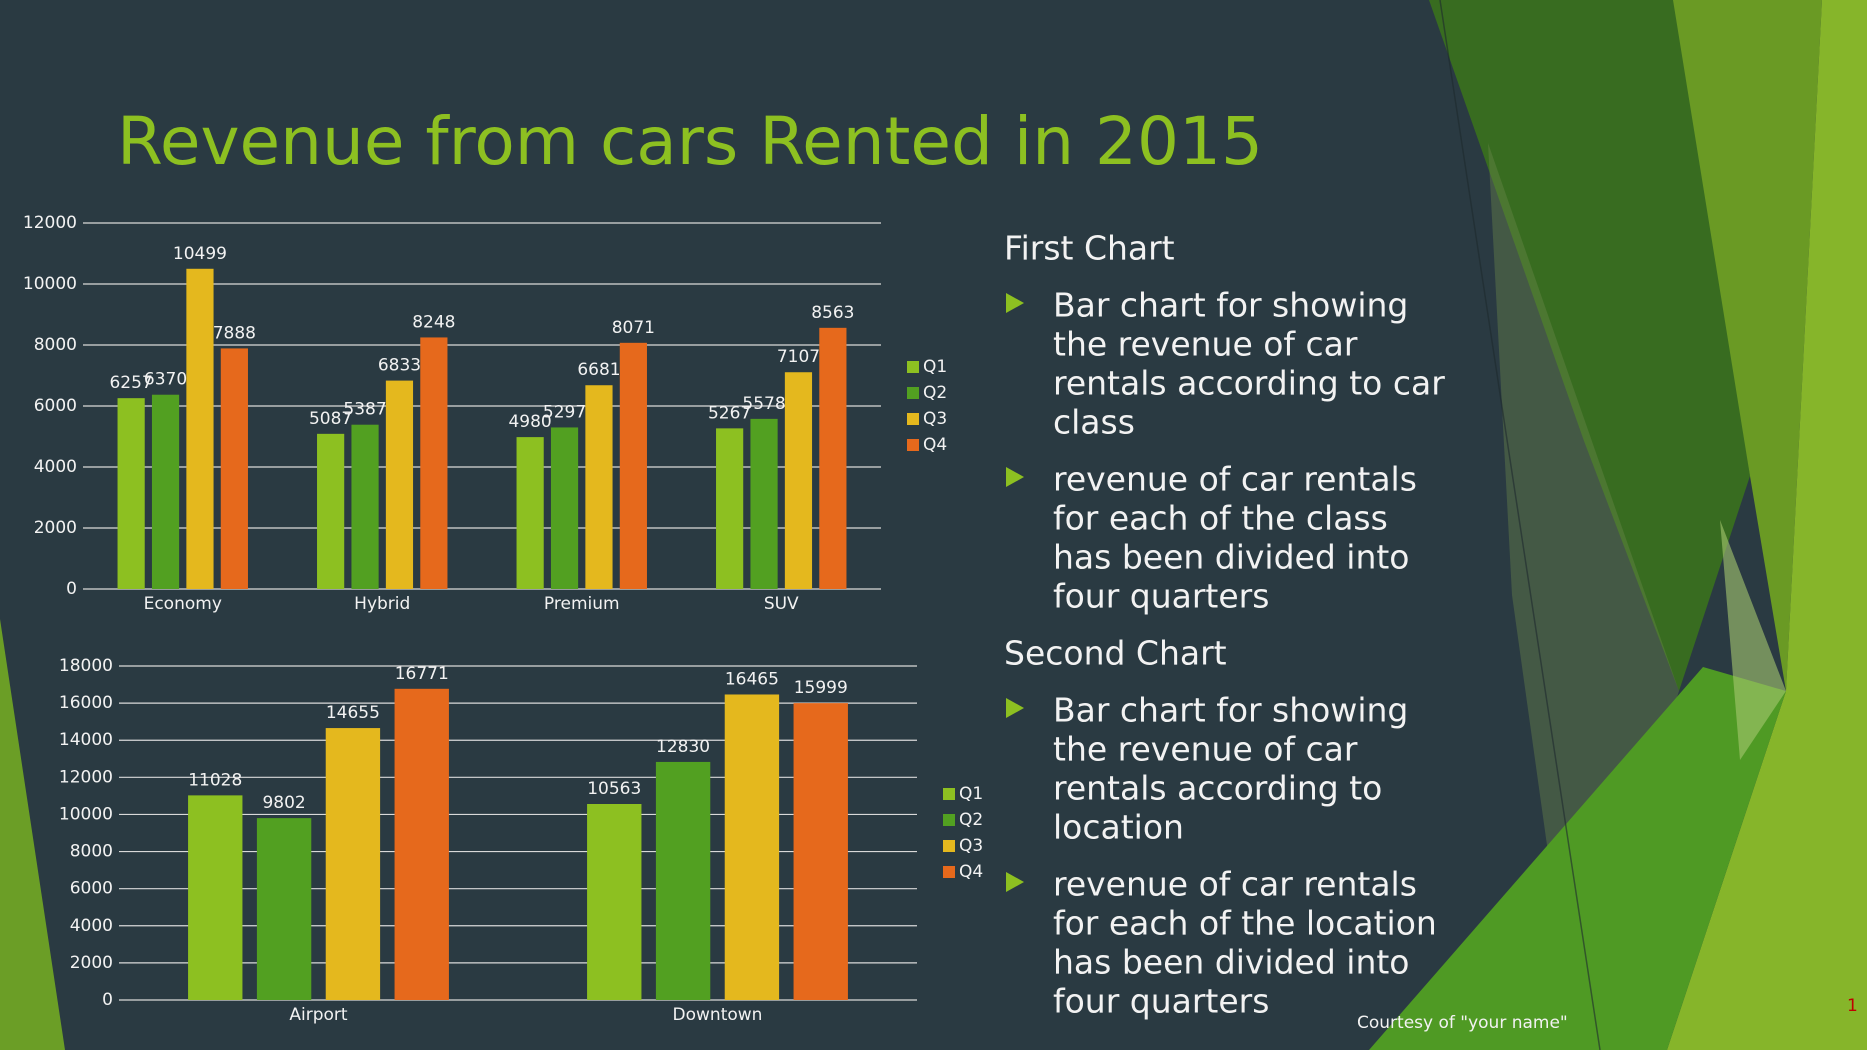 This screenshot has width=1867, height=1050. I want to click on x-tick-label: SUV, so click(781, 604).